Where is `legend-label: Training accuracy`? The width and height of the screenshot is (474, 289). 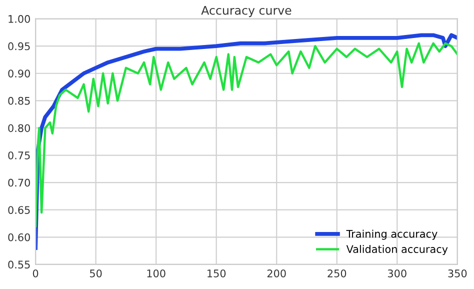 legend-label: Training accuracy is located at coordinates (392, 235).